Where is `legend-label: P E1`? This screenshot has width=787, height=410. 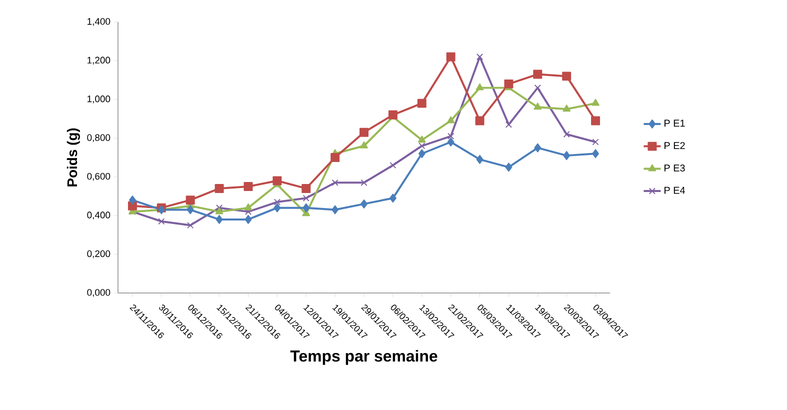 legend-label: P E1 is located at coordinates (674, 123).